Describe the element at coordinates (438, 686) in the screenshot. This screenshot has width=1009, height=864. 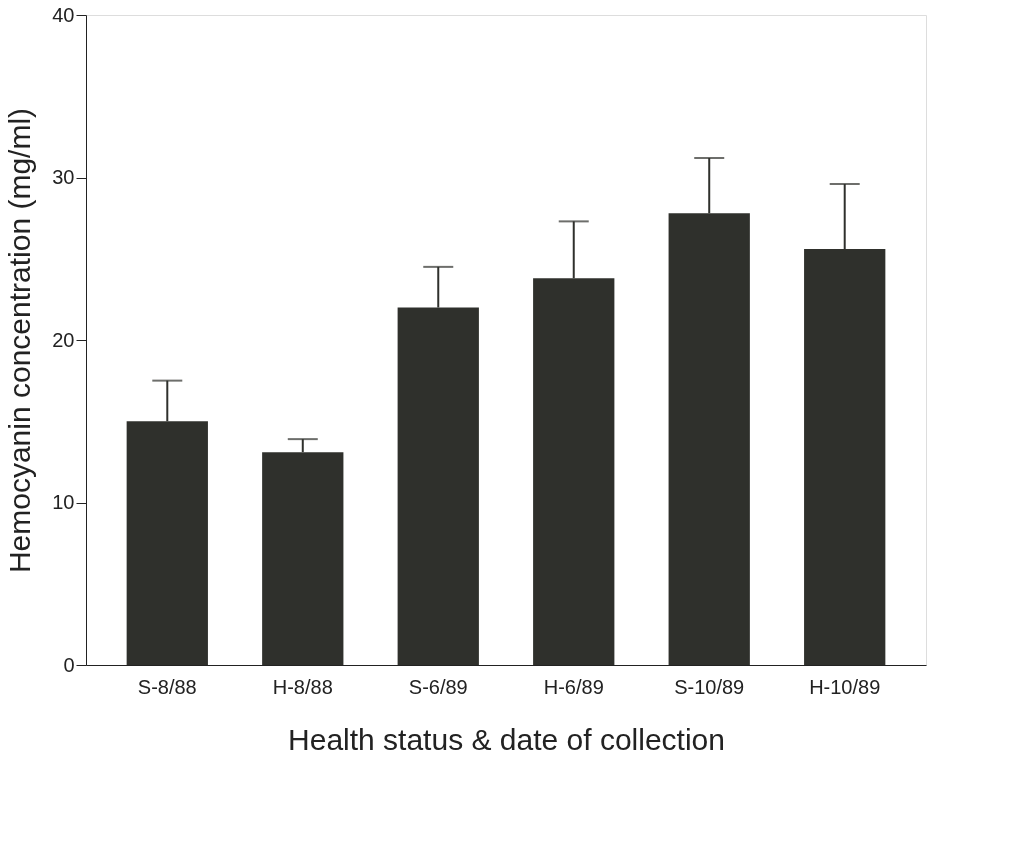
I see `x-tick-label: S-6/89` at that location.